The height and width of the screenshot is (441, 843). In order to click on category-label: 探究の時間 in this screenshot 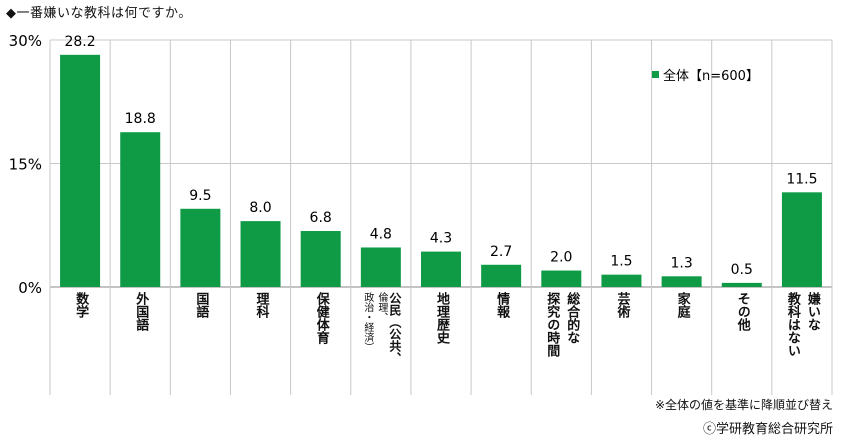, I will do `click(552, 324)`.